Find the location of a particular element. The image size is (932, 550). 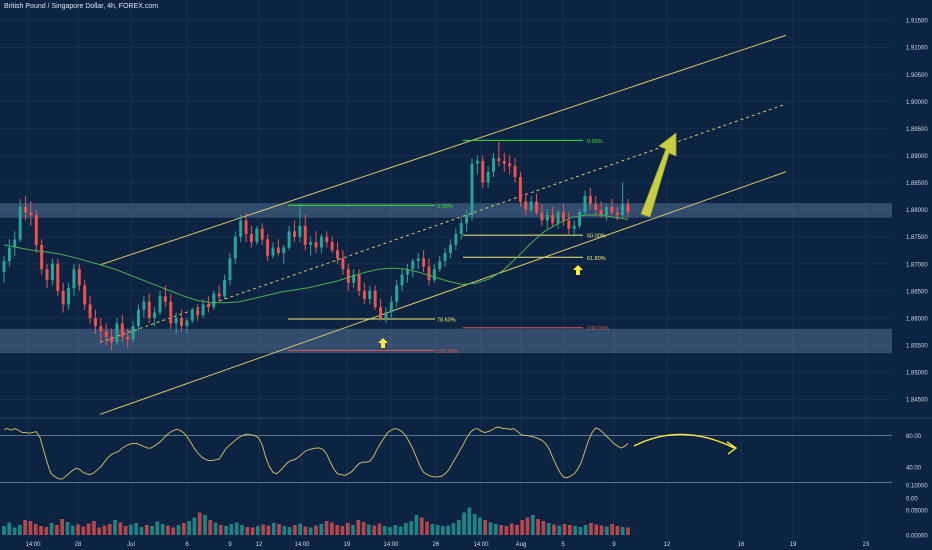

forecast-arrow-icon is located at coordinates (732, 448).